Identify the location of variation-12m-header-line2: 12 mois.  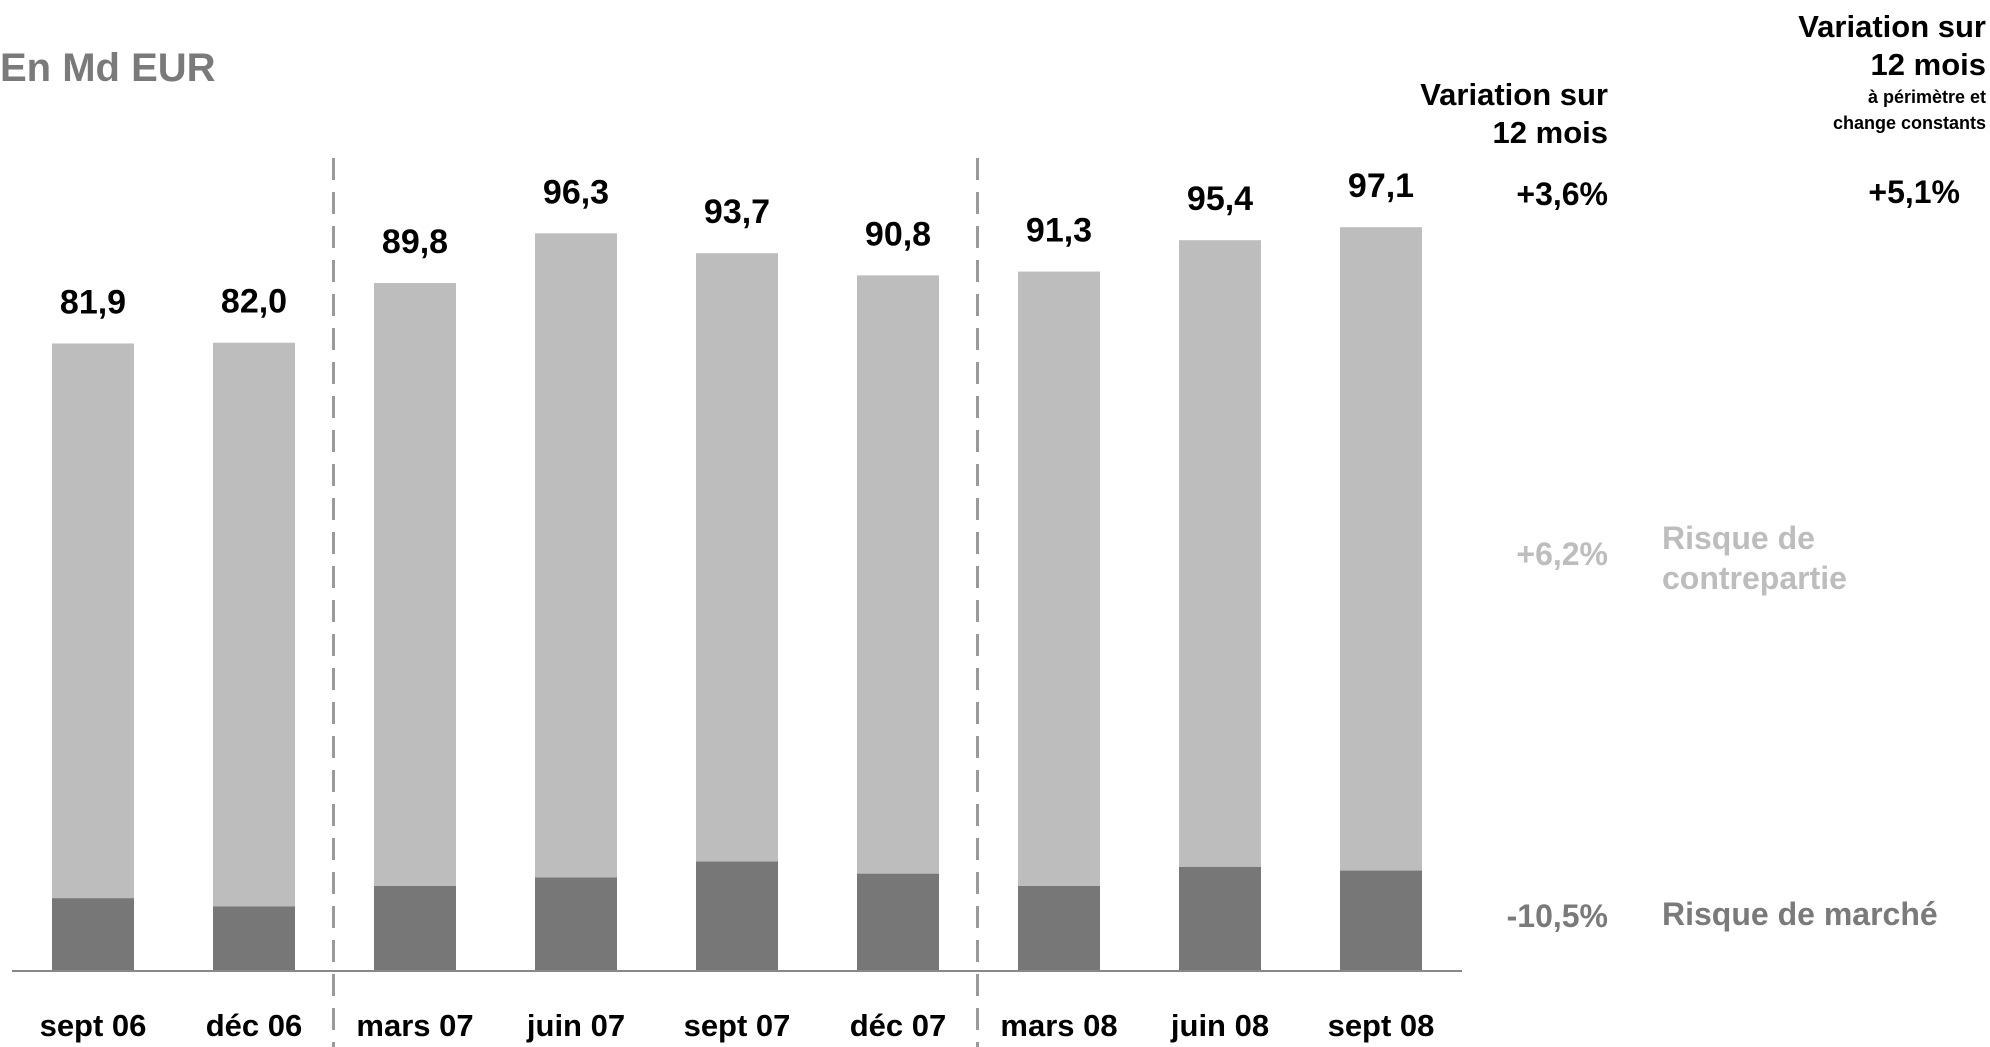
(1550, 132).